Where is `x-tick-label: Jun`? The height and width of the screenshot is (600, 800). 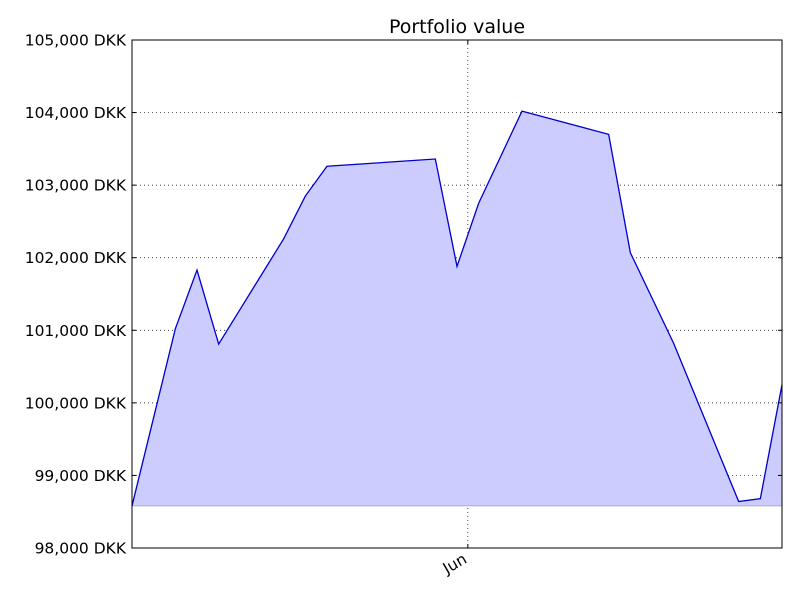
x-tick-label: Jun is located at coordinates (454, 564).